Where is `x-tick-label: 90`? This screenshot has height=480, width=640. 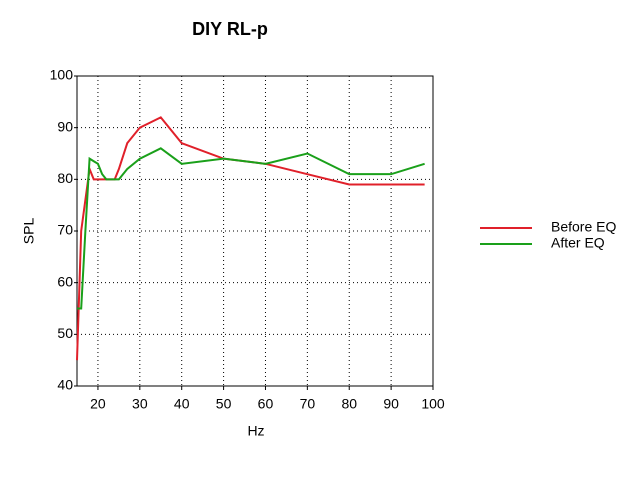
x-tick-label: 90 is located at coordinates (391, 404).